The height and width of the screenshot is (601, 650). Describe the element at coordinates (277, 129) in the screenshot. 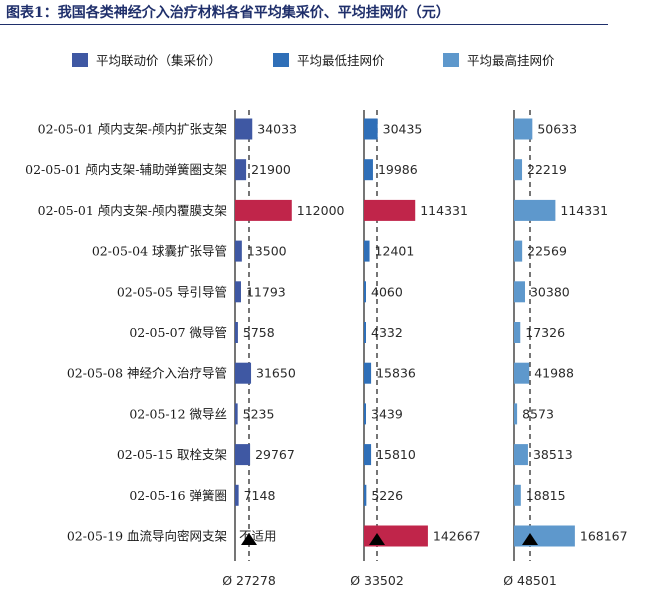

I see `value-label: 34033` at that location.